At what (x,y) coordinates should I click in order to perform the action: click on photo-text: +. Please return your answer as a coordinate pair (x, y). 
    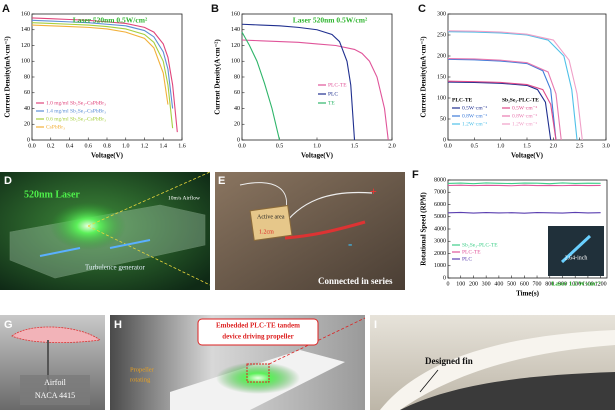
    Looking at the image, I should click on (373, 191).